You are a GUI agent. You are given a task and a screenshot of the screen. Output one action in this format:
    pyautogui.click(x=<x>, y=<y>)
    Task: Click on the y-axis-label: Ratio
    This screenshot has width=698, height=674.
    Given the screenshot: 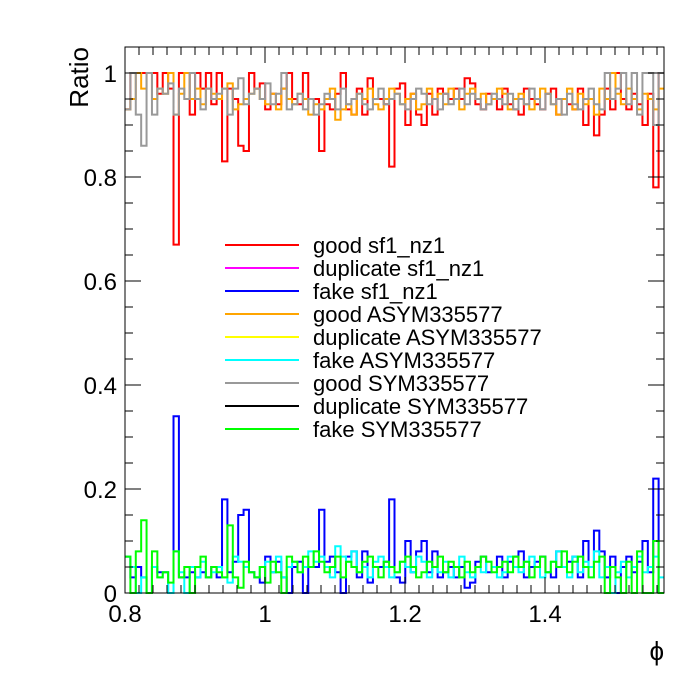 What is the action you would take?
    pyautogui.click(x=79, y=77)
    